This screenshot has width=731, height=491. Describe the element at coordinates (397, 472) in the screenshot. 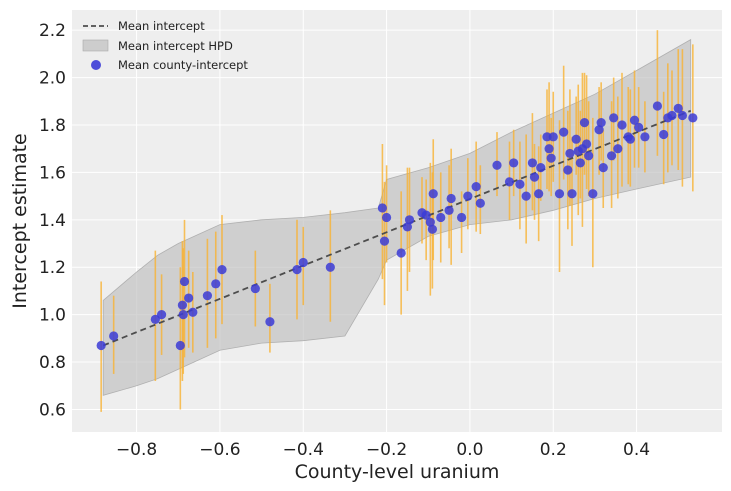

I see `x-axis-label: County-level uranium` at that location.